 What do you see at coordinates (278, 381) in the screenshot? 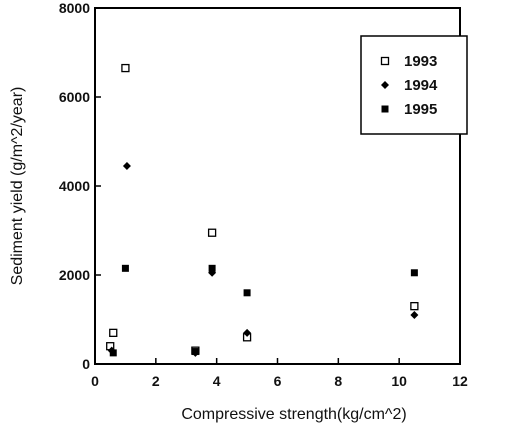
I see `x-tick-label: 6` at bounding box center [278, 381].